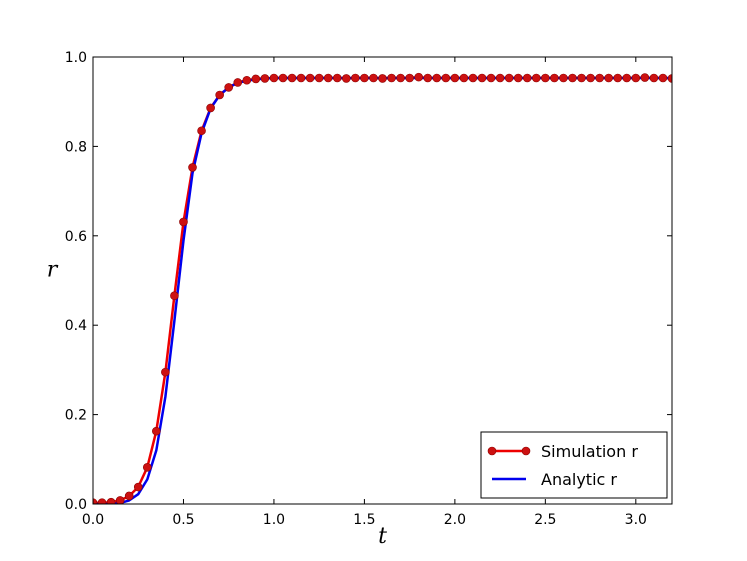 Image resolution: width=747 pixels, height=561 pixels. Describe the element at coordinates (183, 520) in the screenshot. I see `x-tick-label: 0.5` at that location.